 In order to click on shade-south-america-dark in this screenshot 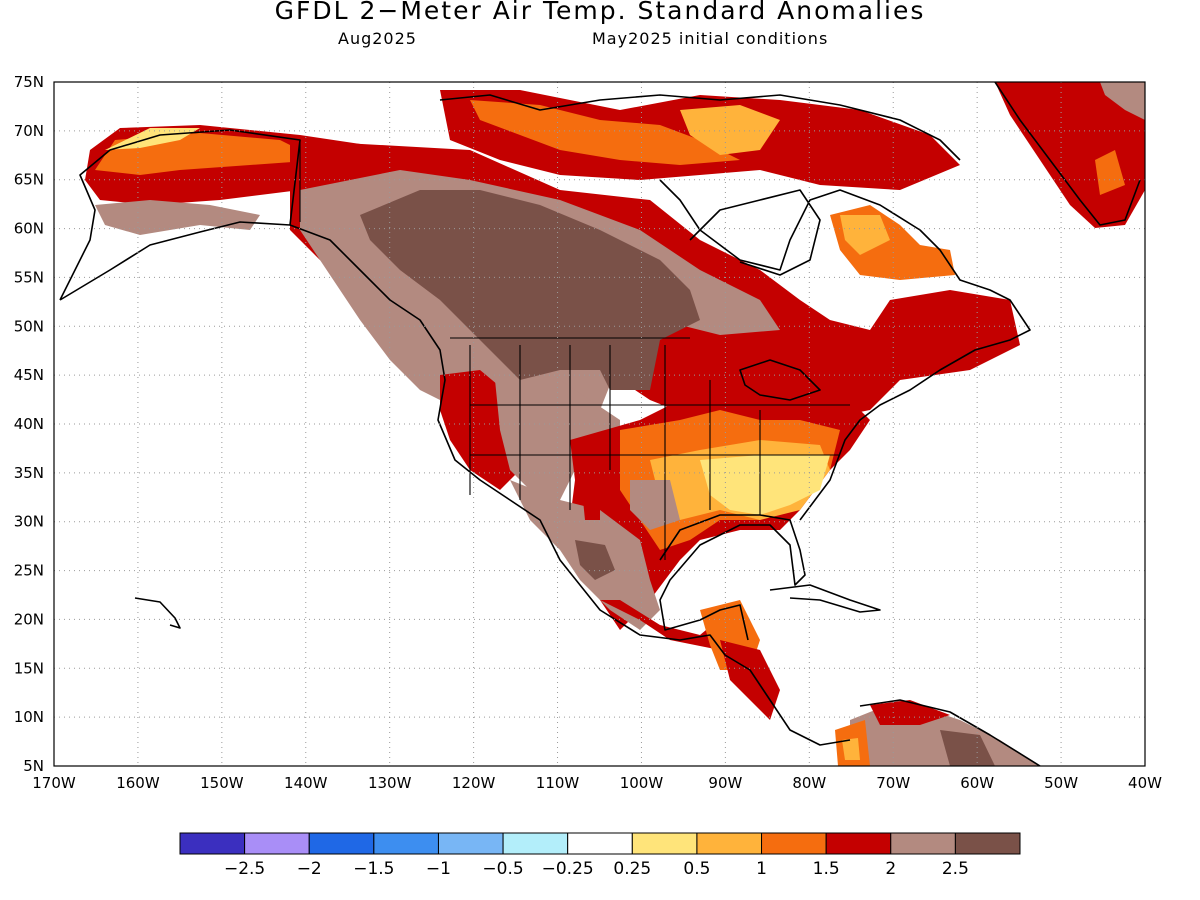, I will do `click(967, 748)`.